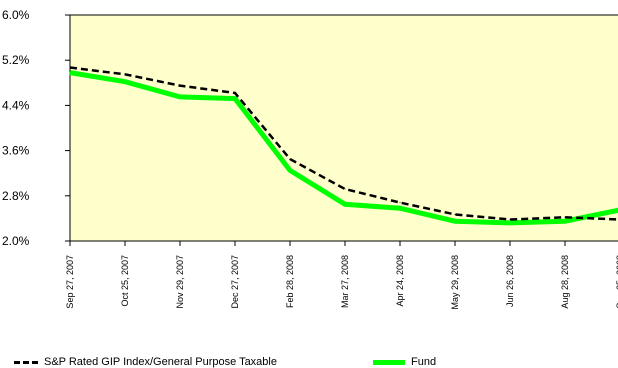 This screenshot has width=618, height=368. What do you see at coordinates (400, 281) in the screenshot?
I see `x-tick-label: Apr 24, 2008` at bounding box center [400, 281].